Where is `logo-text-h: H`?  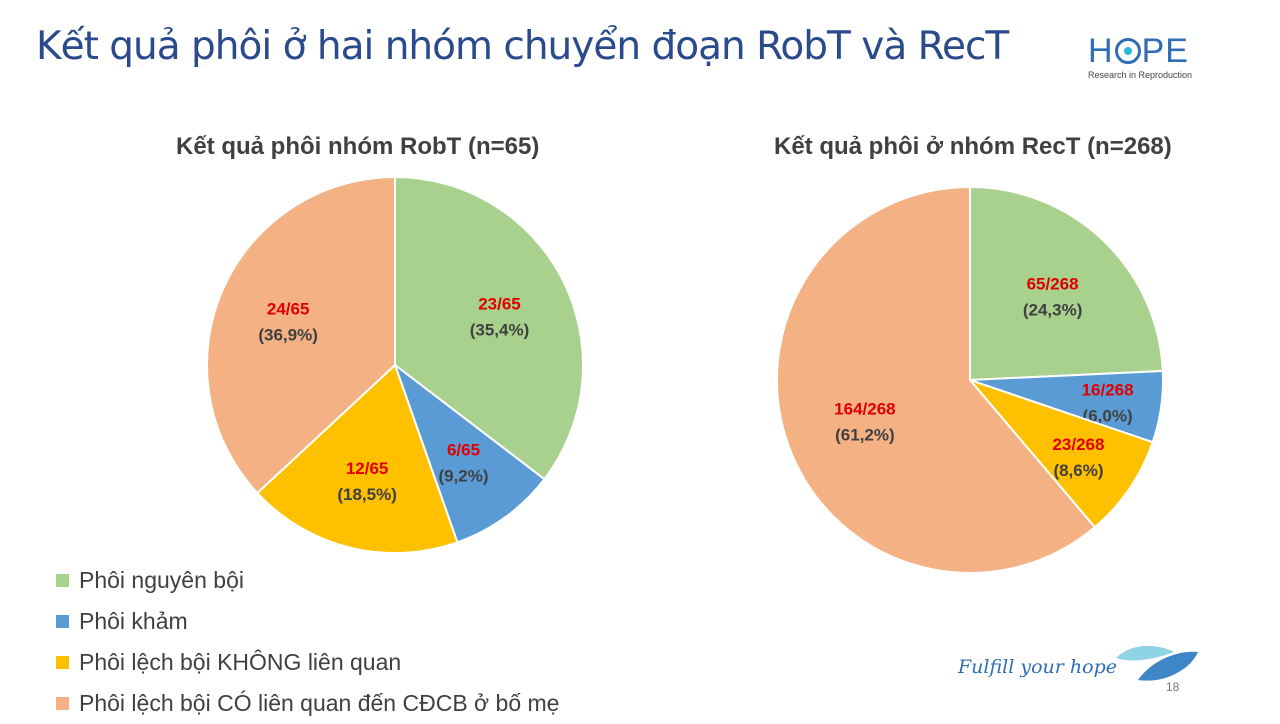 logo-text-h: H is located at coordinates (1101, 51).